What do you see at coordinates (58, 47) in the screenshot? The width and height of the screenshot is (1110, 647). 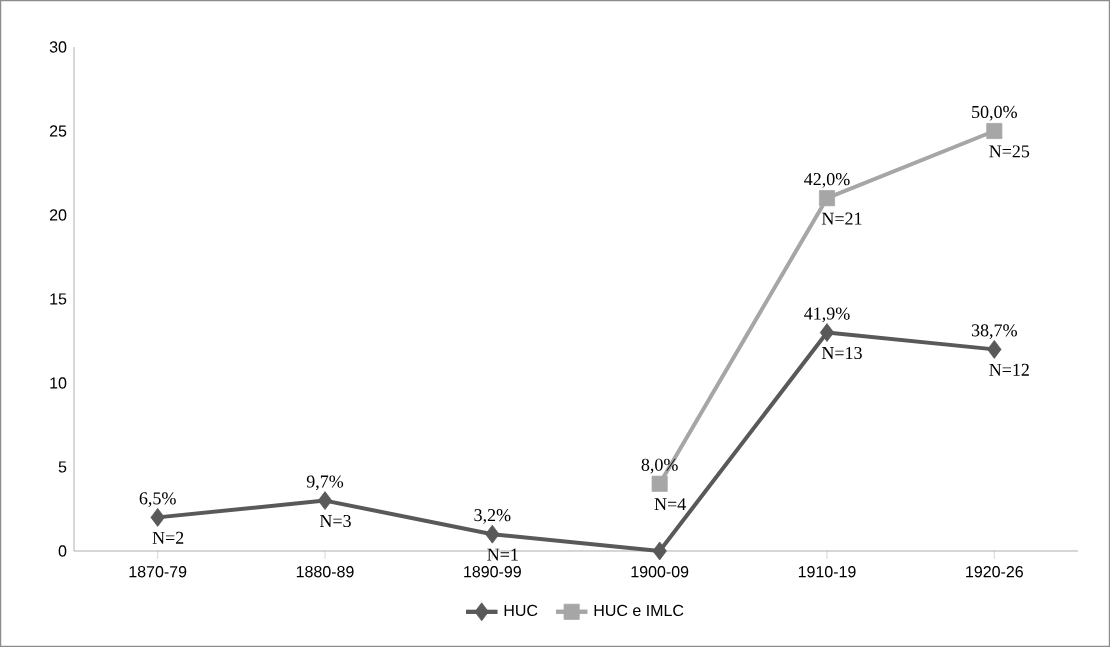 I see `y-tick-label: 30` at bounding box center [58, 47].